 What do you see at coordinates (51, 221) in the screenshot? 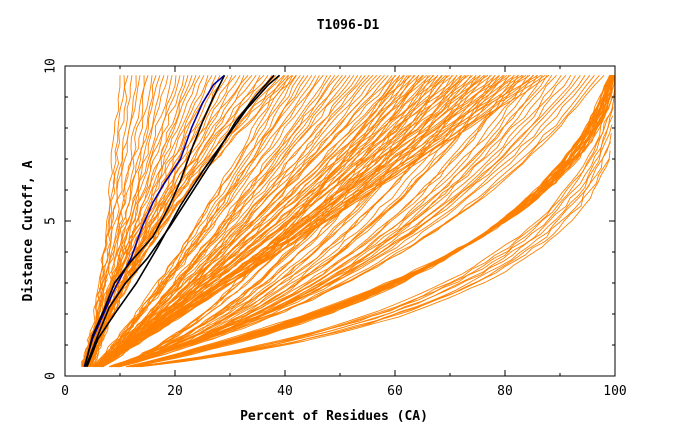
I see `y-tick-label: 5` at bounding box center [51, 221].